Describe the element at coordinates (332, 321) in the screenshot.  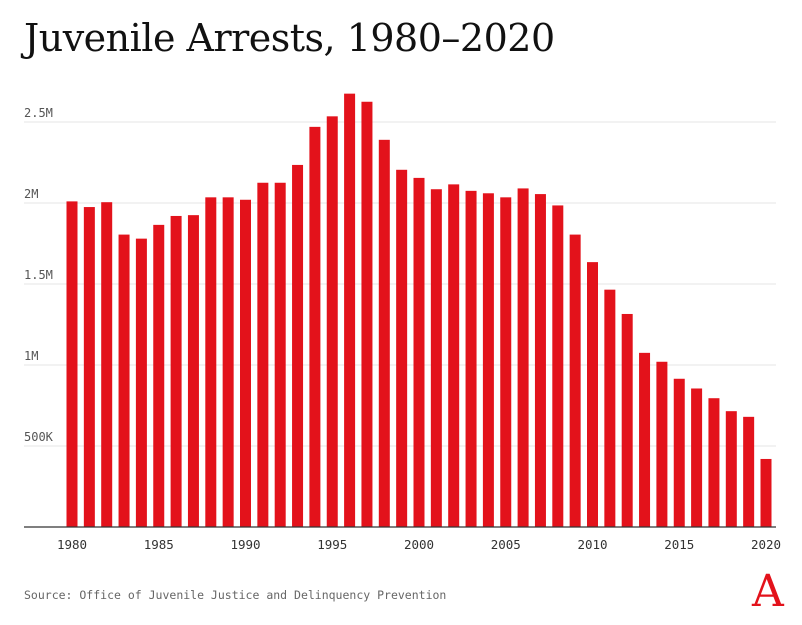
I see `bar-1995` at that location.